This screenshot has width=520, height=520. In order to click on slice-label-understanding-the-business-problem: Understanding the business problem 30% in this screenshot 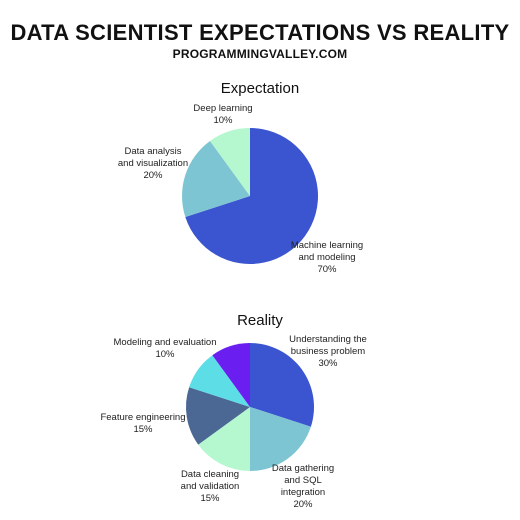, I will do `click(328, 352)`.